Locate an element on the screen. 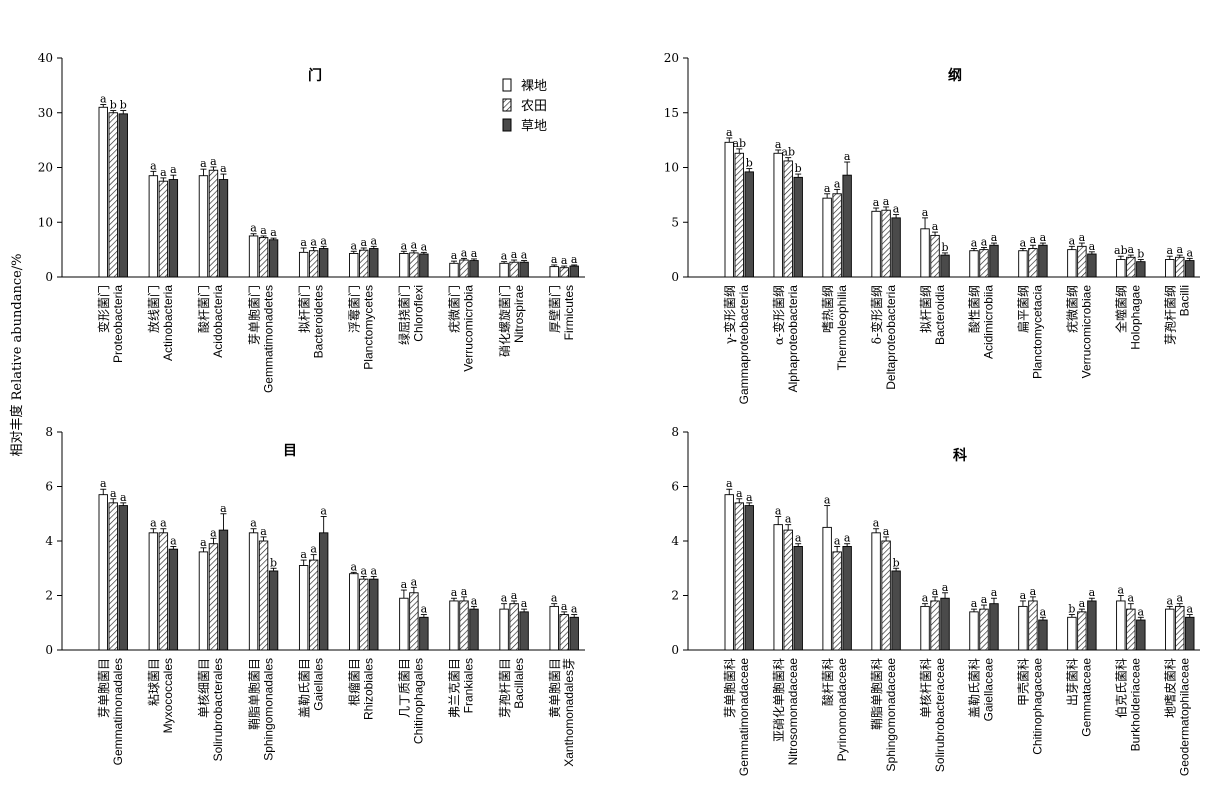  x-category-label-cn: γ-变形菌纲 is located at coordinates (729, 314).